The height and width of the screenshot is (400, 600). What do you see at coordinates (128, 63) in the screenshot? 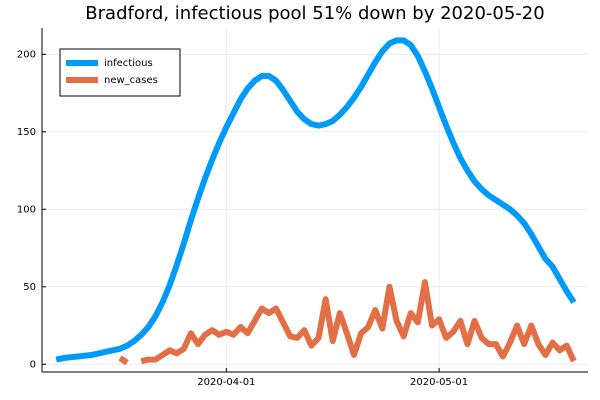
I see `legend-label: infectious` at bounding box center [128, 63].